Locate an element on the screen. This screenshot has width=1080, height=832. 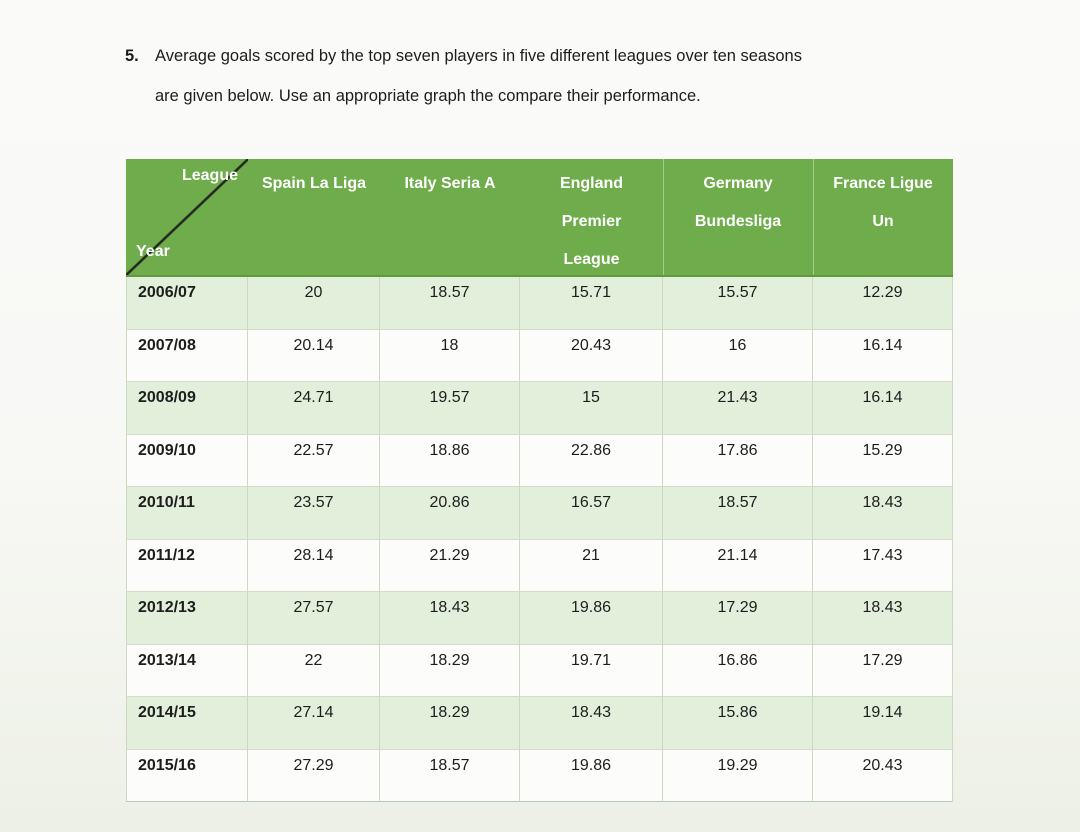
year-cell: 2010/11 is located at coordinates (187, 513).